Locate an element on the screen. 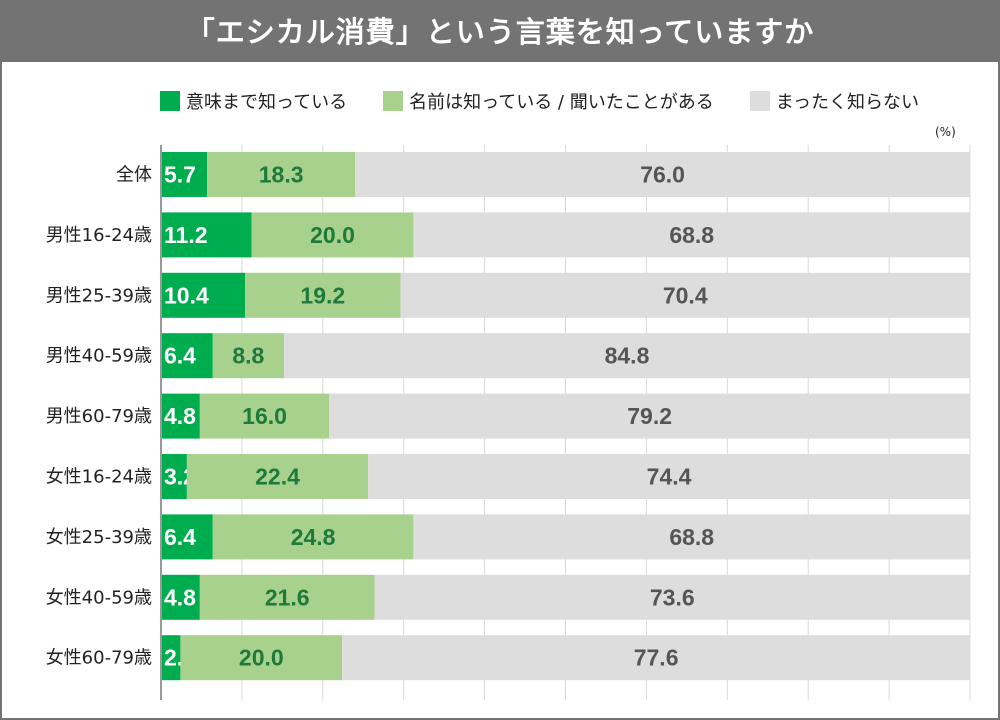  data-label: 84.8 is located at coordinates (627, 356).